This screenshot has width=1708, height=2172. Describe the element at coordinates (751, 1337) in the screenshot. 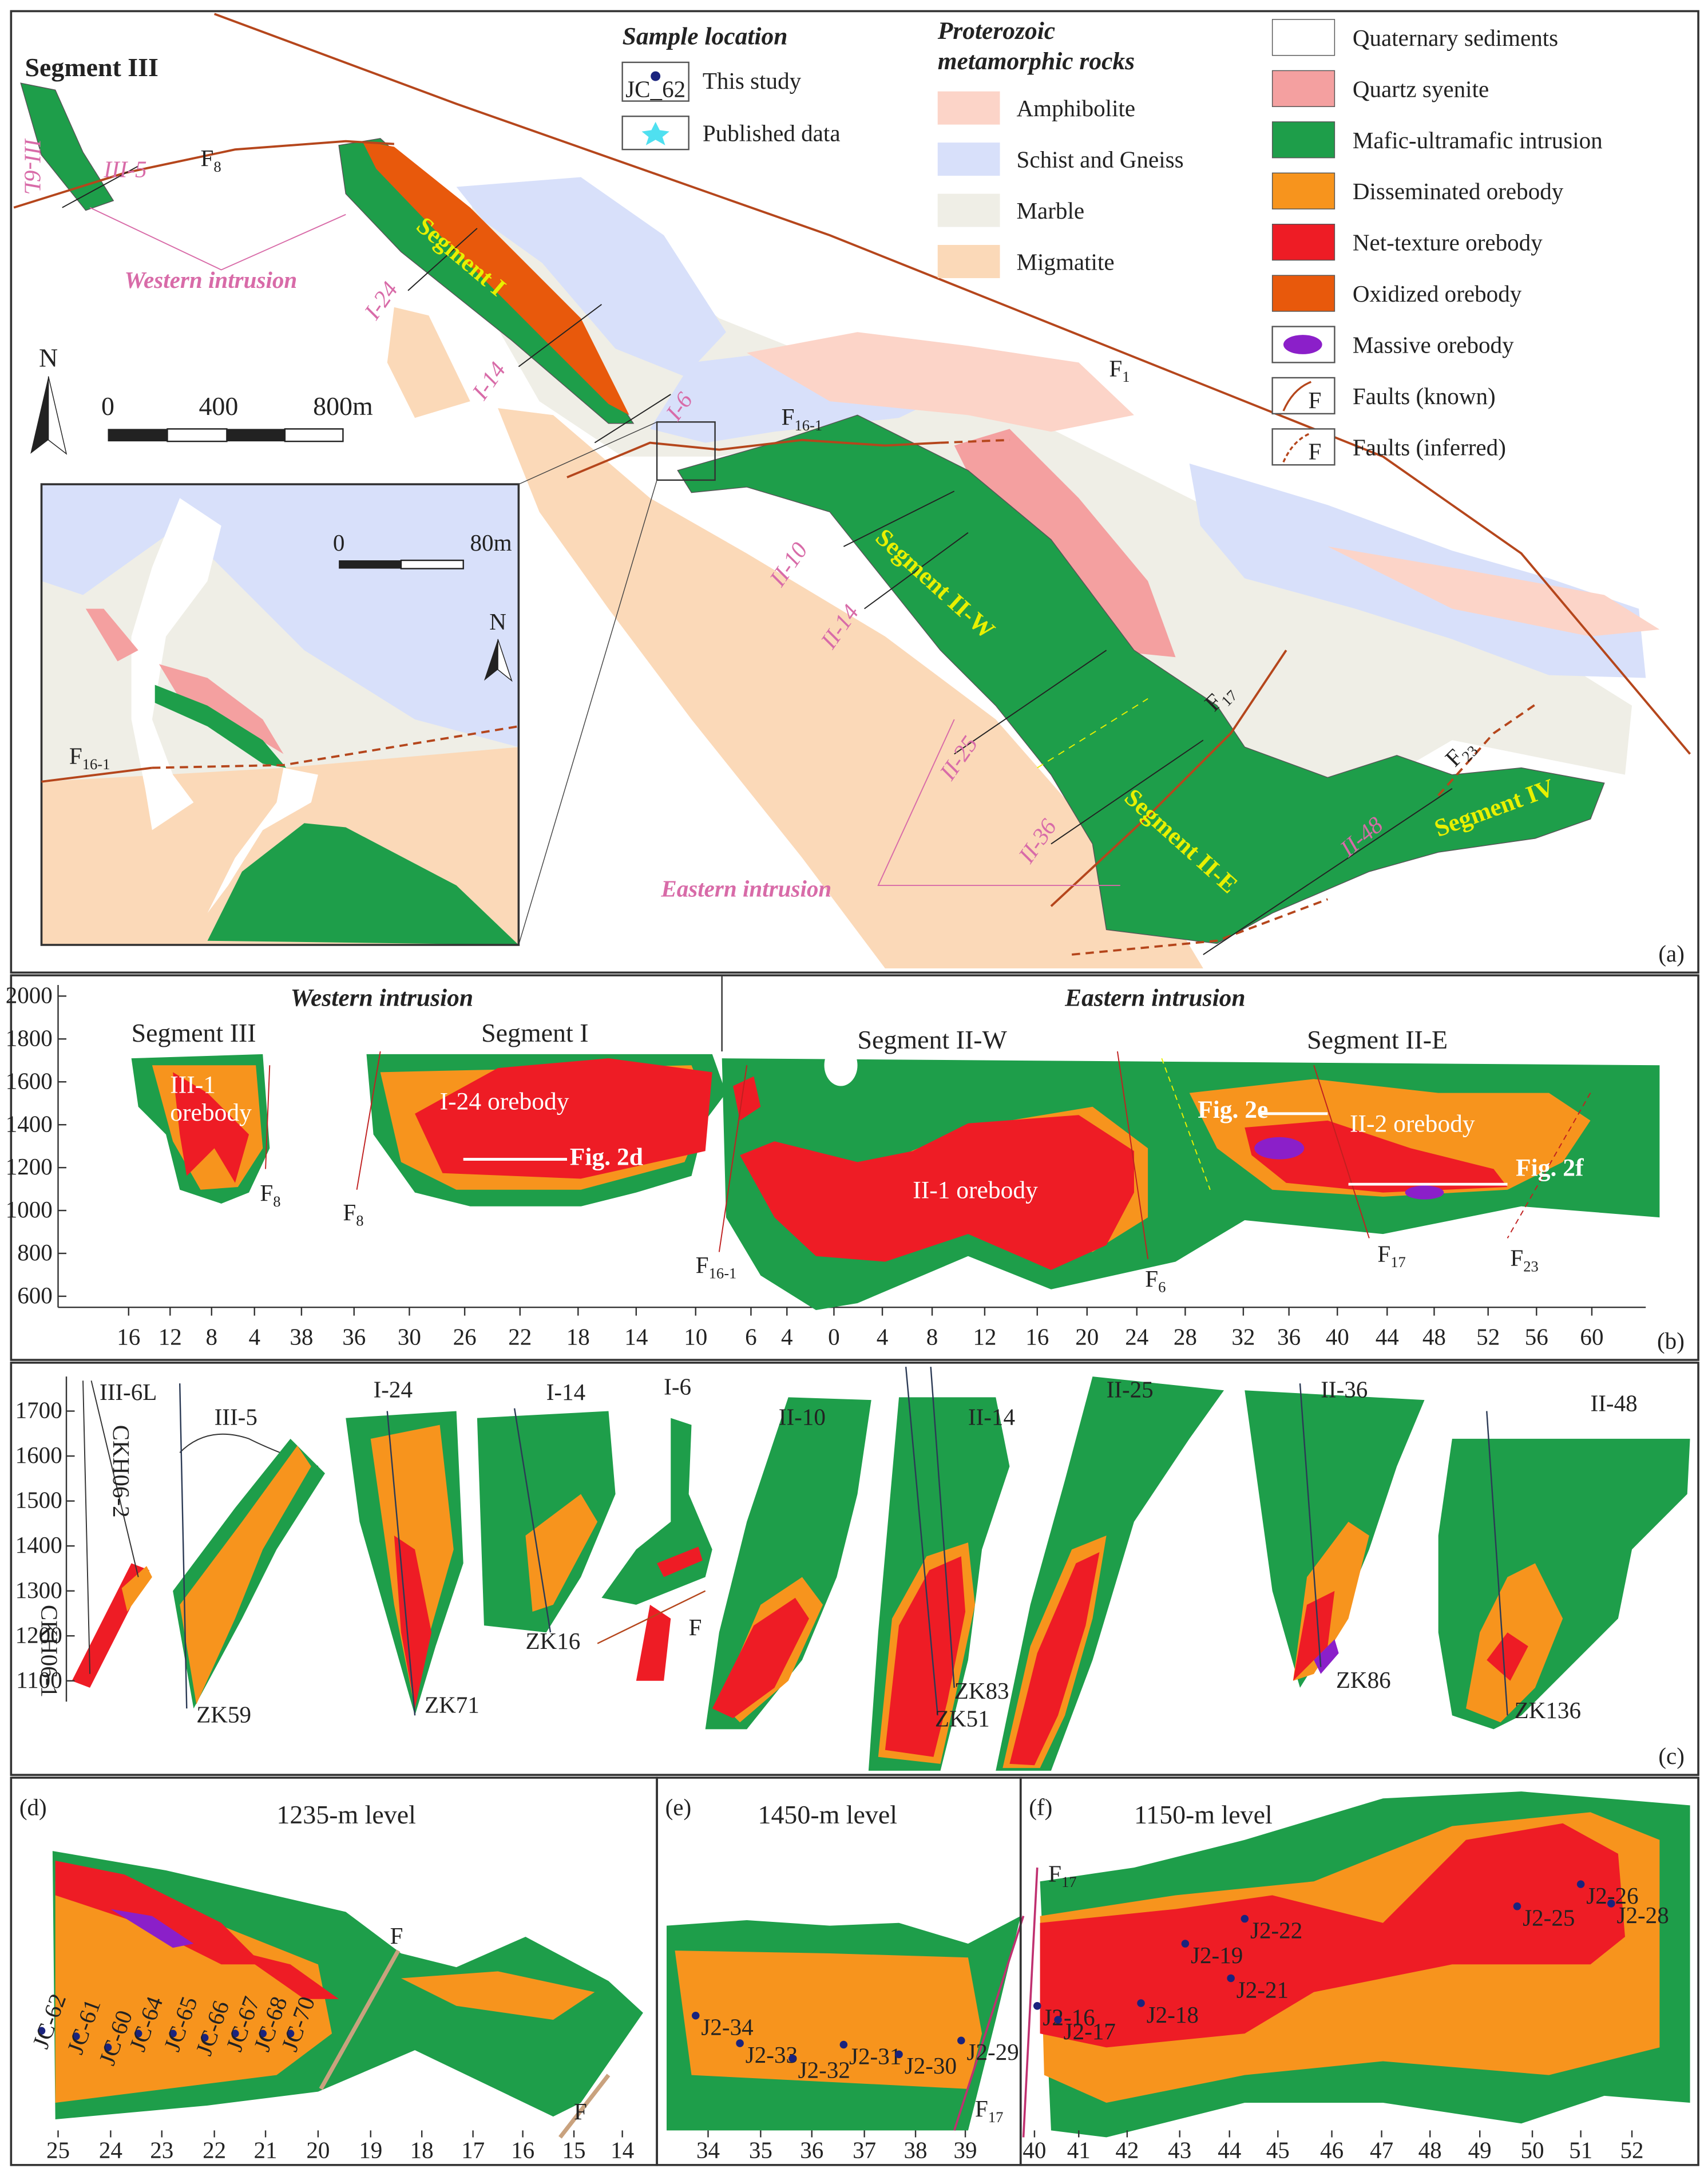

I see `x-tick-label: 6` at that location.